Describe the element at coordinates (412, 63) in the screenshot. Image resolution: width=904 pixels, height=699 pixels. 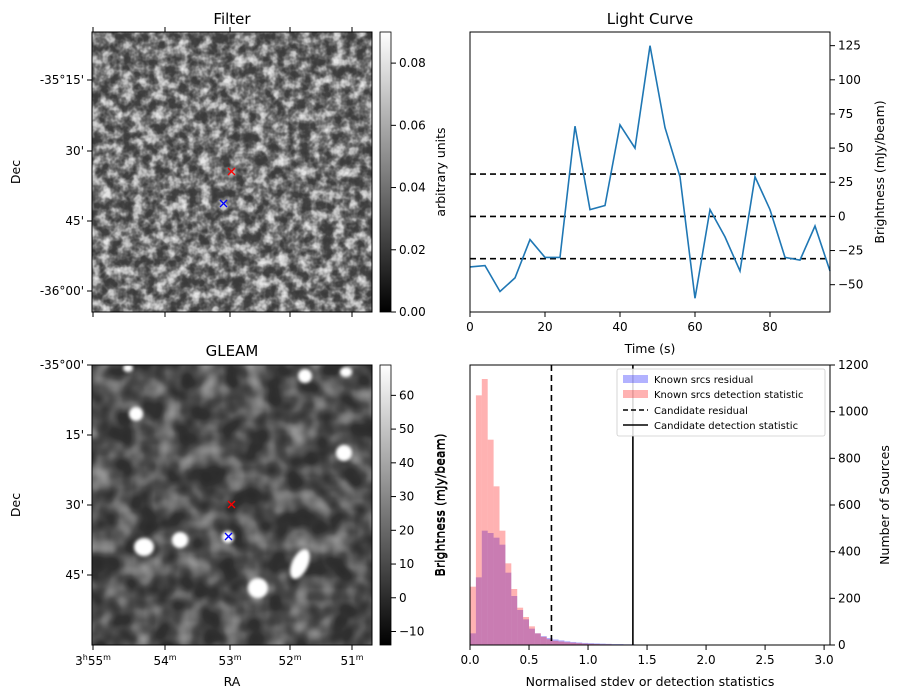
I see `filter-colorbar-tick-label: 0.08` at that location.